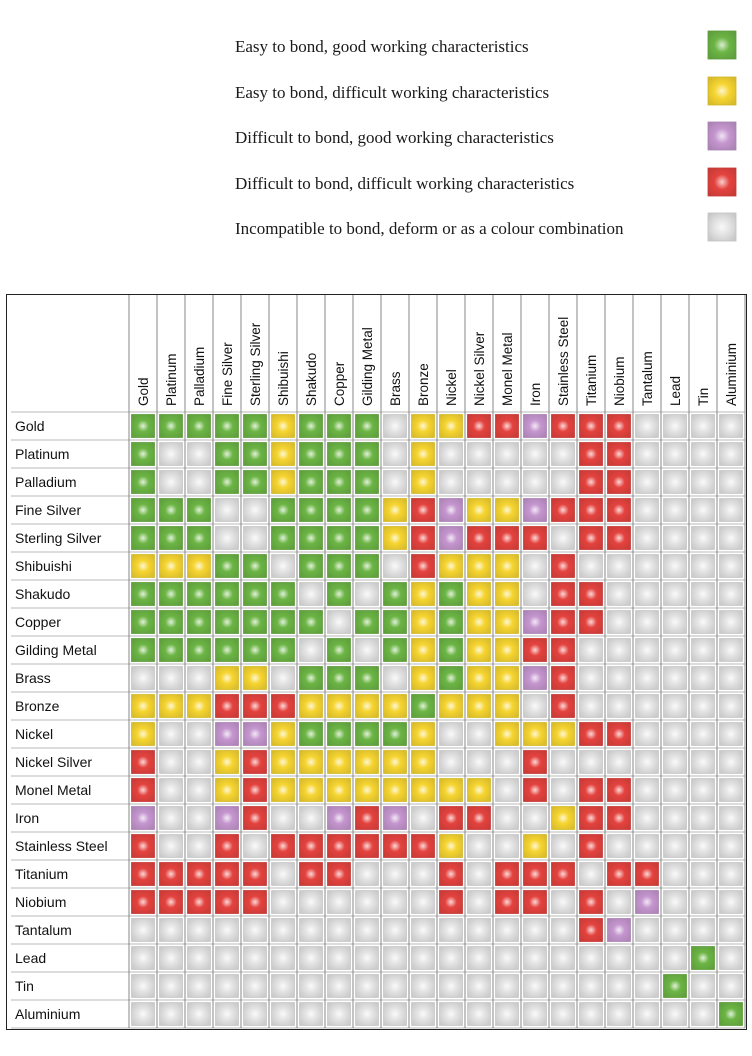  What do you see at coordinates (30, 426) in the screenshot?
I see `row-label: Gold` at bounding box center [30, 426].